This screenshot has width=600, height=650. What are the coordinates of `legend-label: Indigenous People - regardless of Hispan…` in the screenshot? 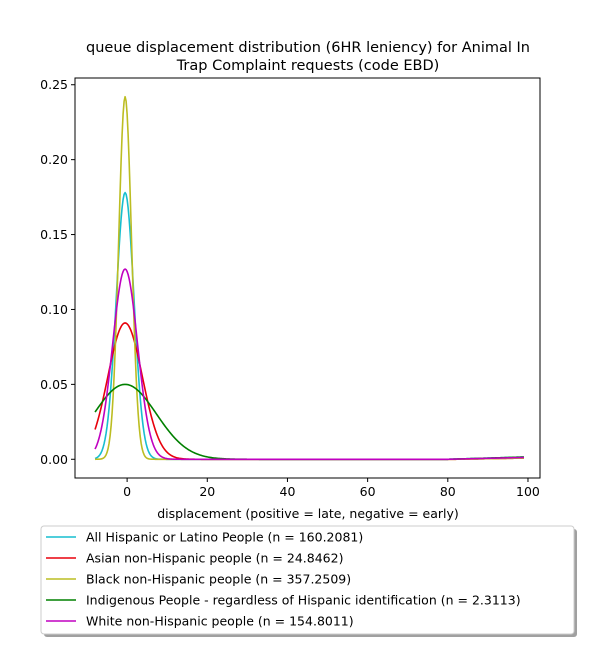 It's located at (303, 600).